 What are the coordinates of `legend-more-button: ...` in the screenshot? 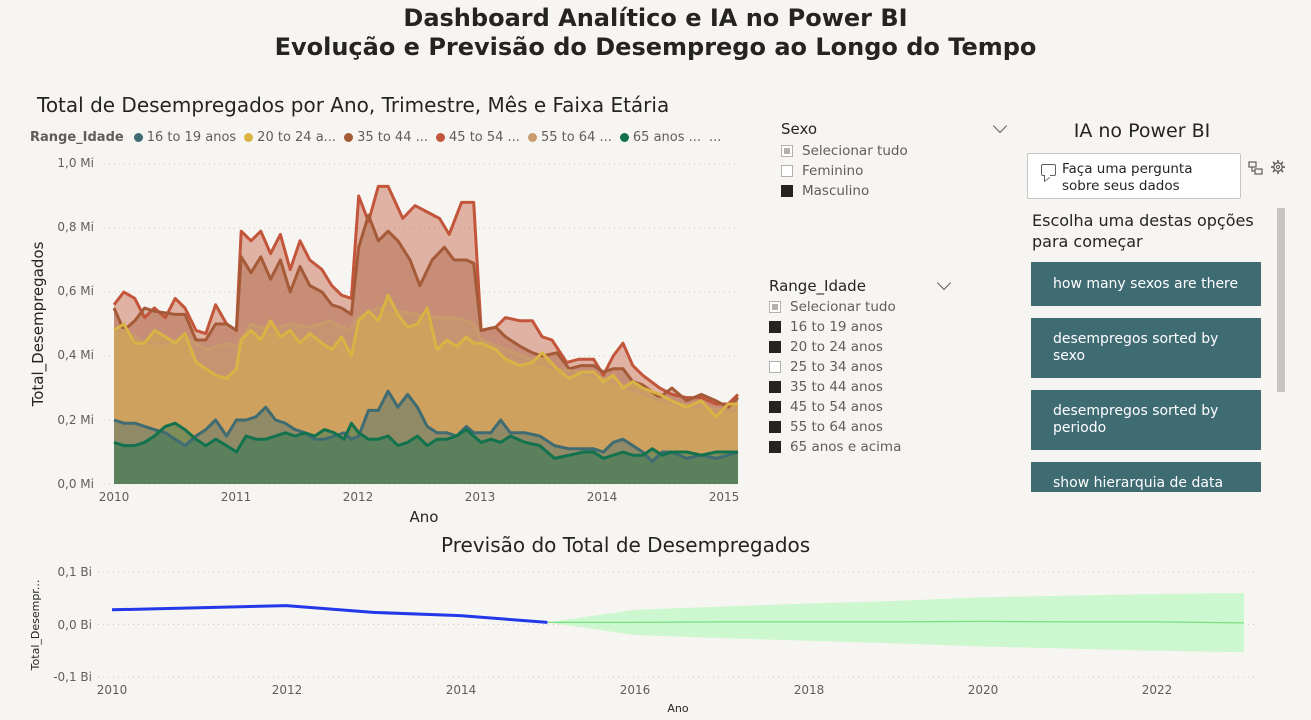 It's located at (715, 137).